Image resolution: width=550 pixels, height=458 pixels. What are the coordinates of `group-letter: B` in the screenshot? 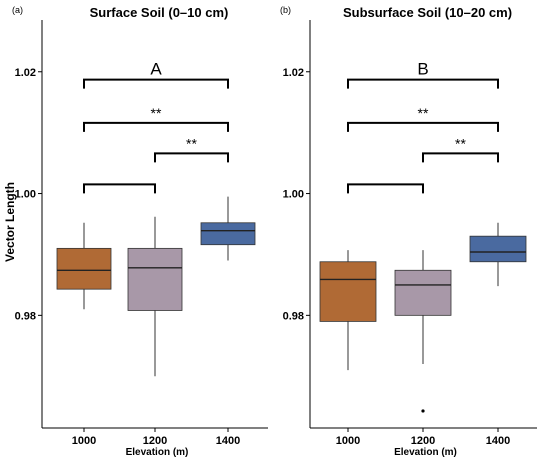 It's located at (422, 69).